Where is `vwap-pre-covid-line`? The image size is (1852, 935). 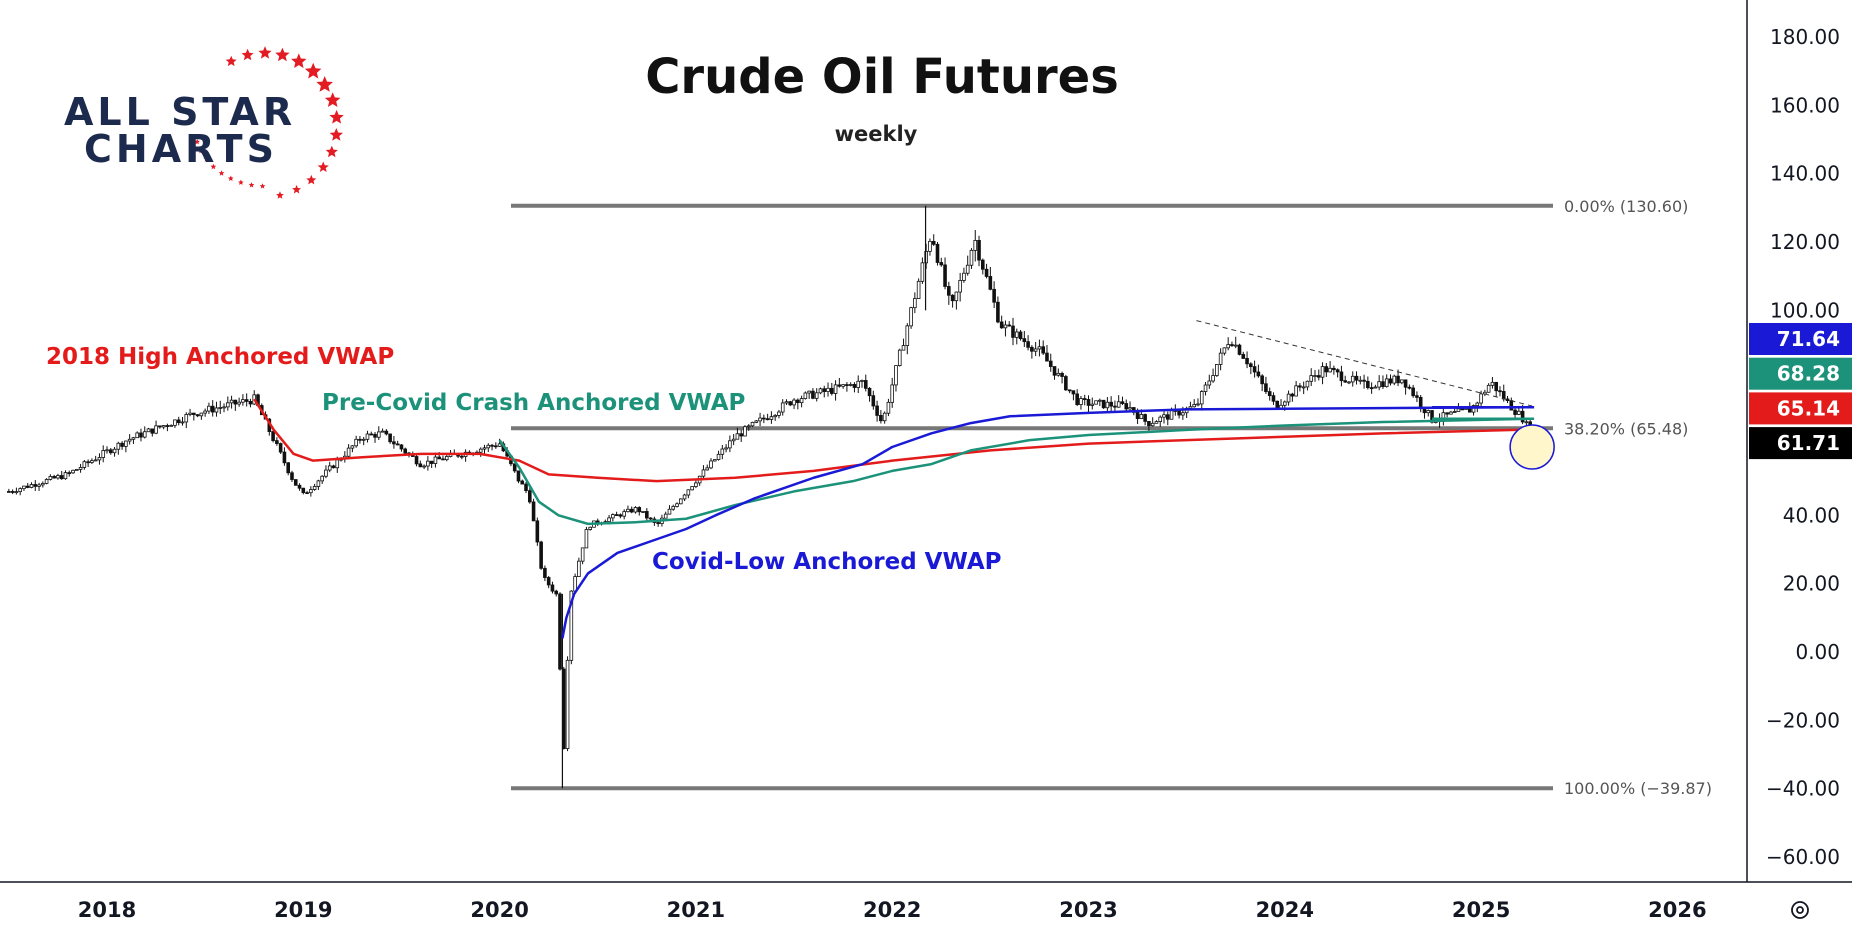 vwap-pre-covid-line is located at coordinates (1015, 471).